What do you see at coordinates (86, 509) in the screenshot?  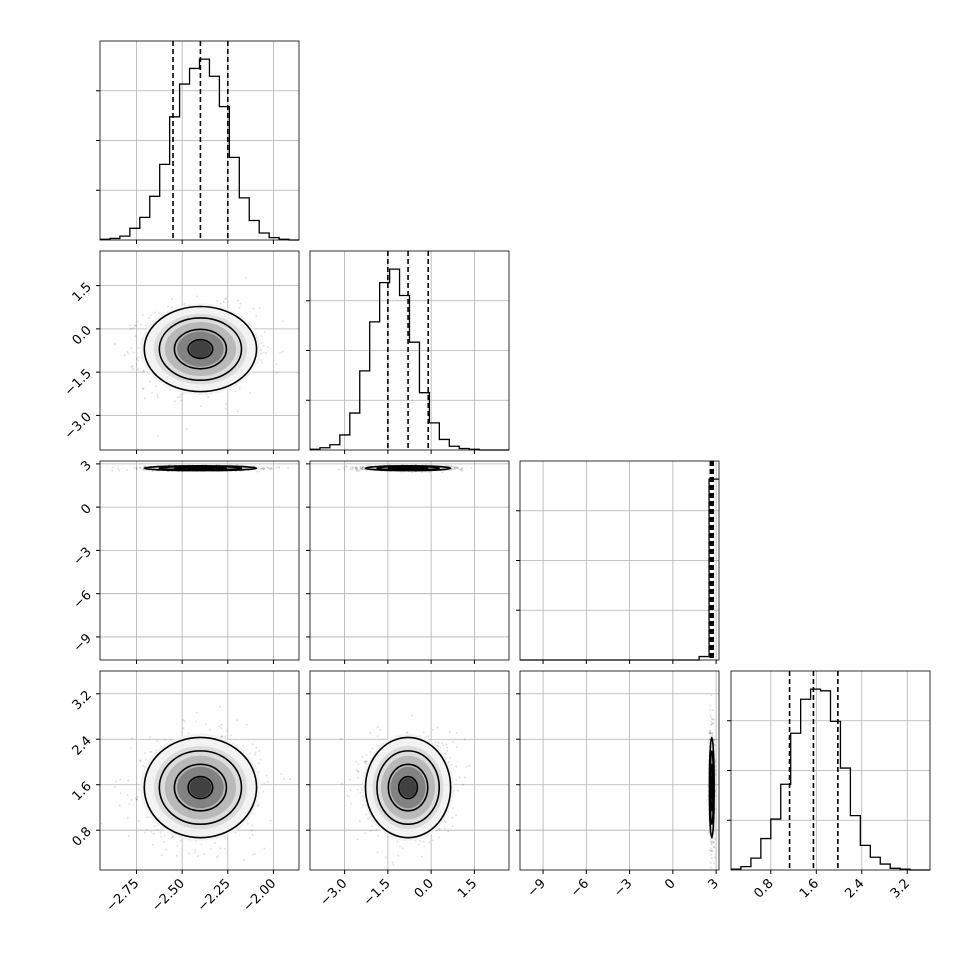 I see `y-tick-label: 0` at bounding box center [86, 509].